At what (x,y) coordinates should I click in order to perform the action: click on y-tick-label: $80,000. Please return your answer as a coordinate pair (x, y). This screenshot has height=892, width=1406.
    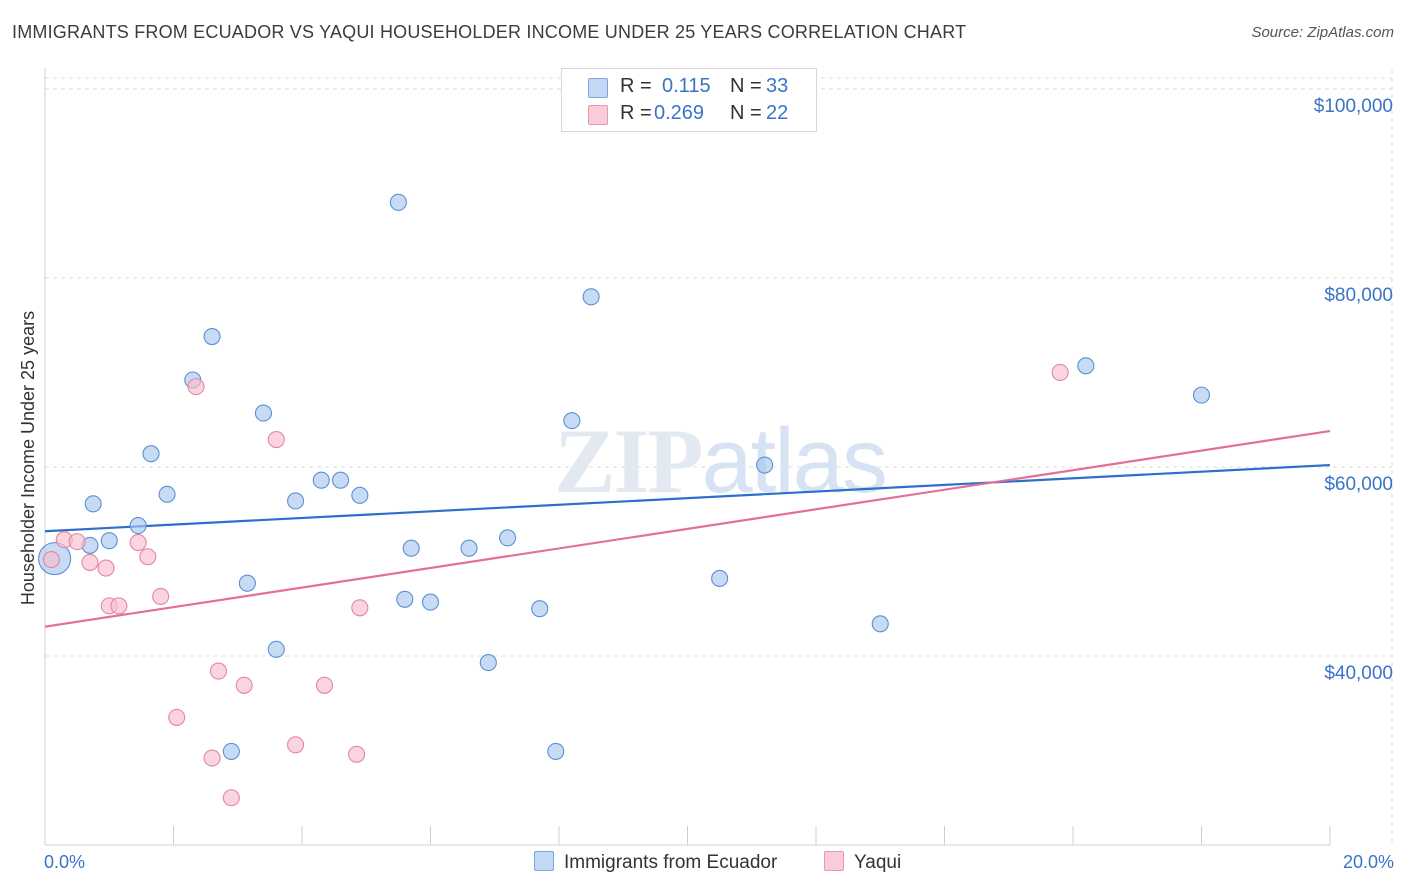
    Looking at the image, I should click on (1358, 295).